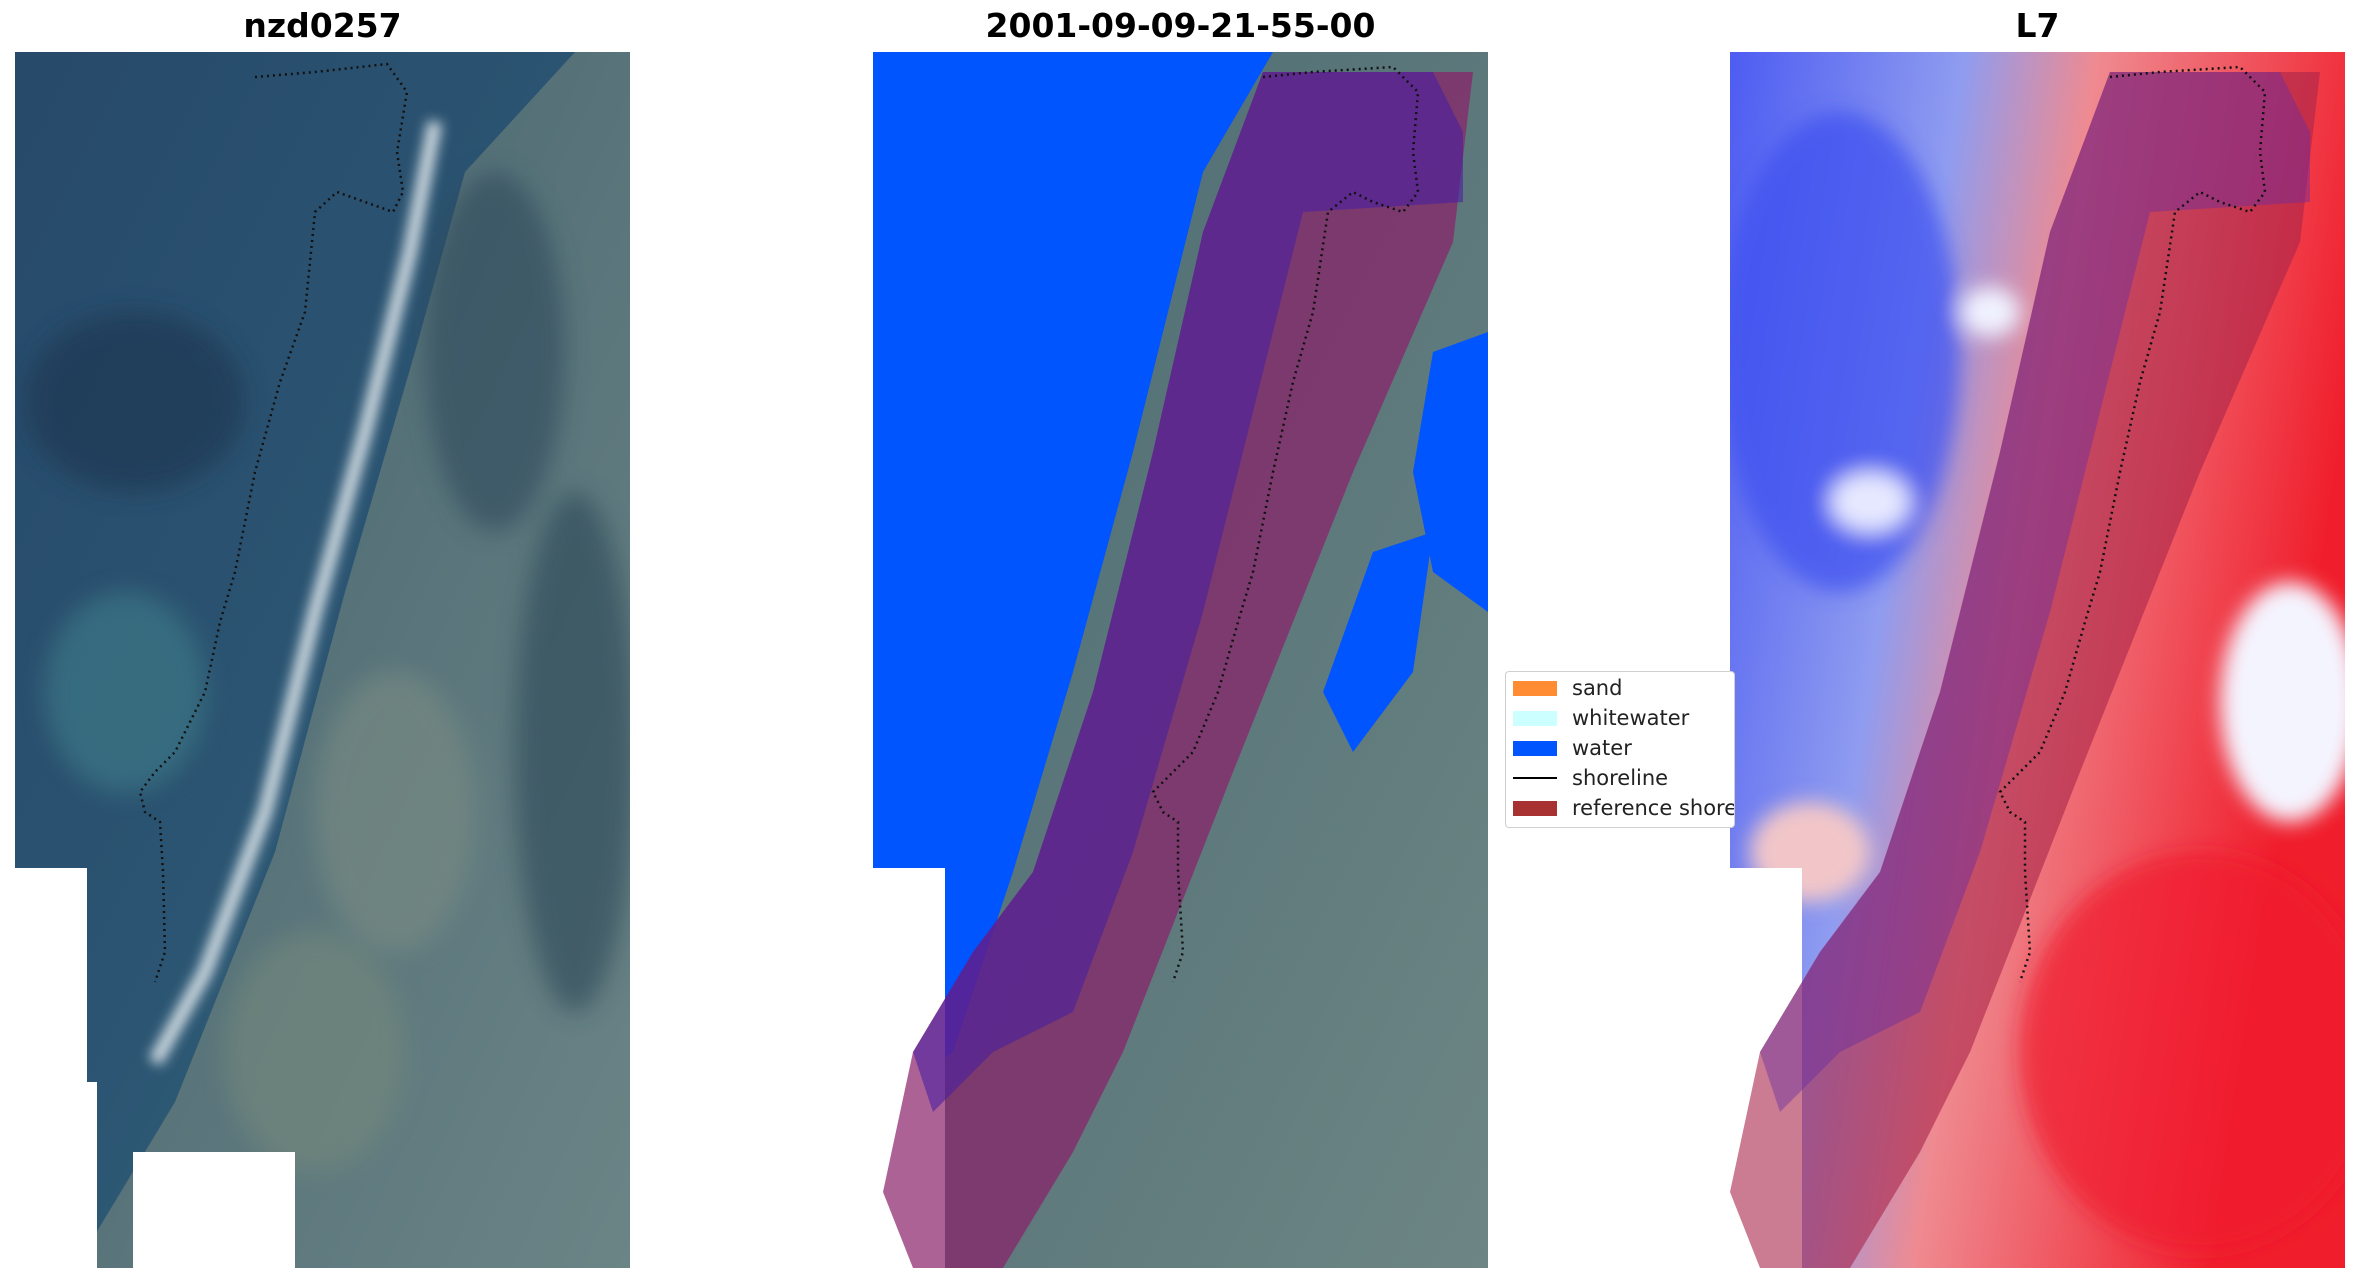 The width and height of the screenshot is (2367, 1283). I want to click on shoreline-contour, so click(273, 522).